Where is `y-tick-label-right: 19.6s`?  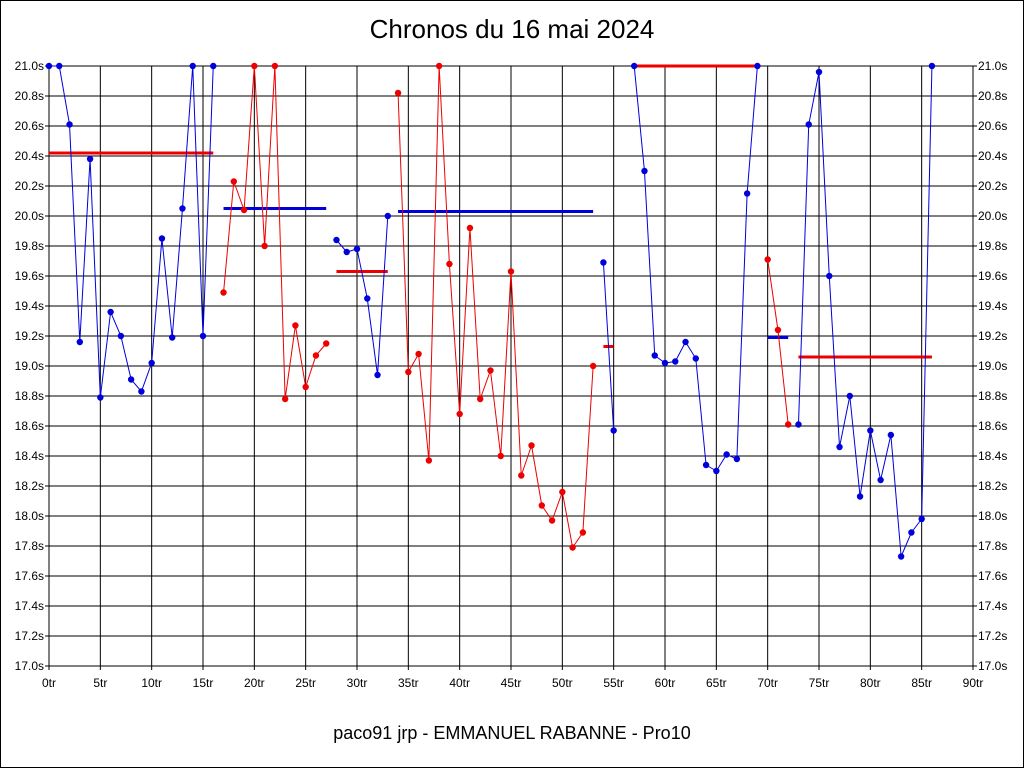 y-tick-label-right: 19.6s is located at coordinates (992, 276).